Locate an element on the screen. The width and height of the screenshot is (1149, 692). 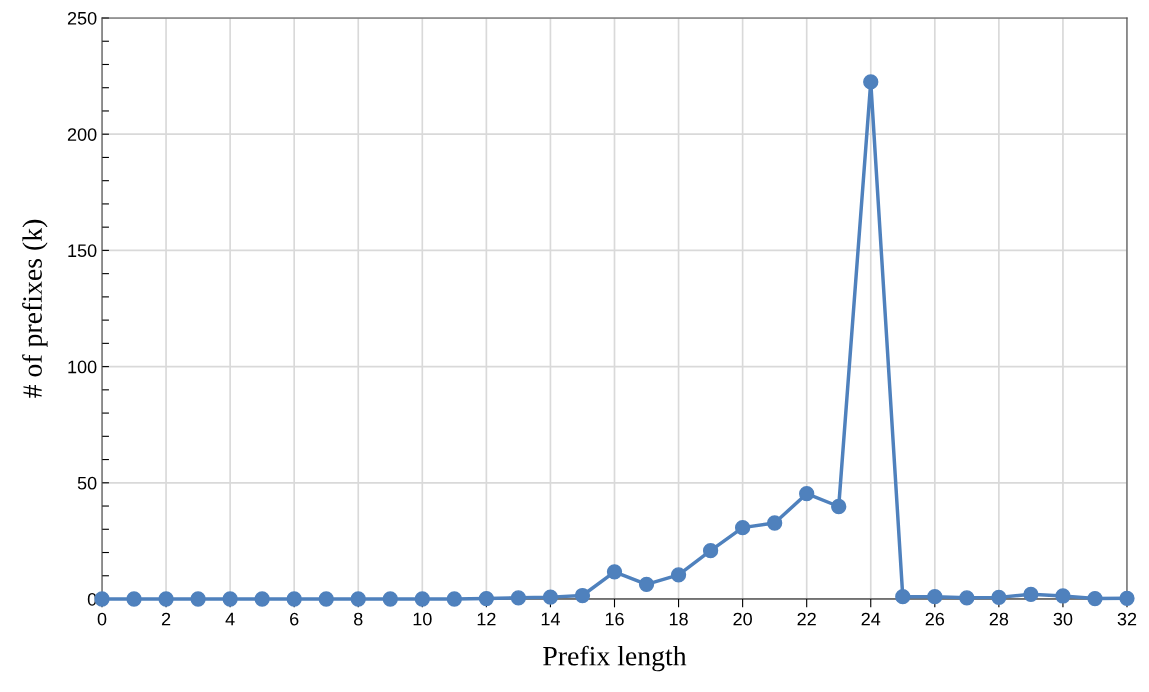
x-tick-label: 18 is located at coordinates (678, 619).